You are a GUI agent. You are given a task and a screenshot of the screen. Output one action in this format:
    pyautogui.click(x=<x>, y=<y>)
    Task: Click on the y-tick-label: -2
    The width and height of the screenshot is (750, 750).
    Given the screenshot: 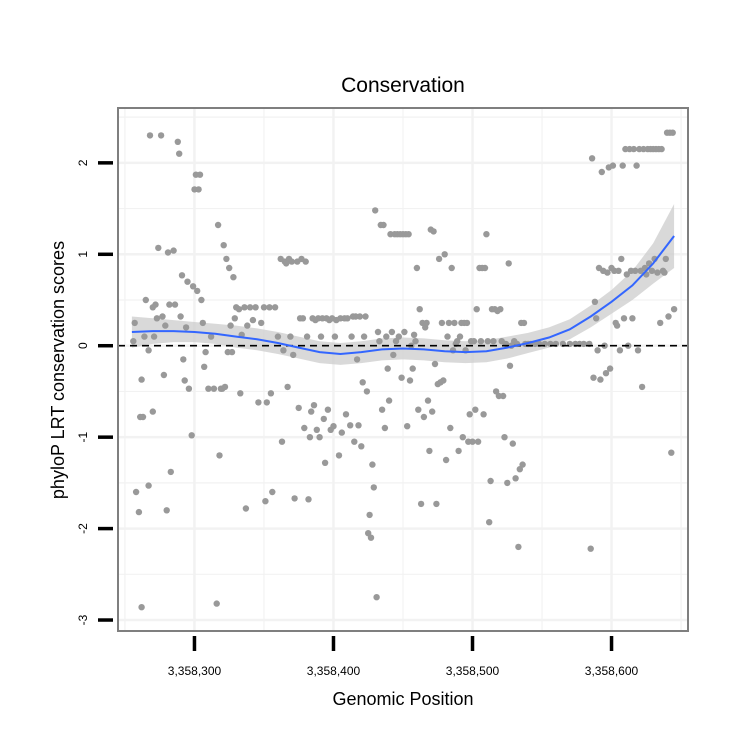 What is the action you would take?
    pyautogui.click(x=83, y=528)
    